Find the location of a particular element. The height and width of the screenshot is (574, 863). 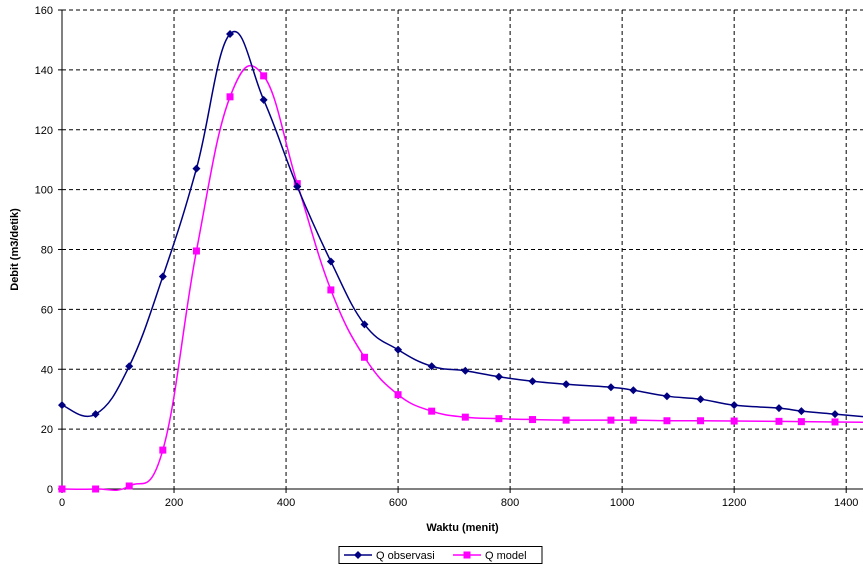

legend-box is located at coordinates (440, 555).